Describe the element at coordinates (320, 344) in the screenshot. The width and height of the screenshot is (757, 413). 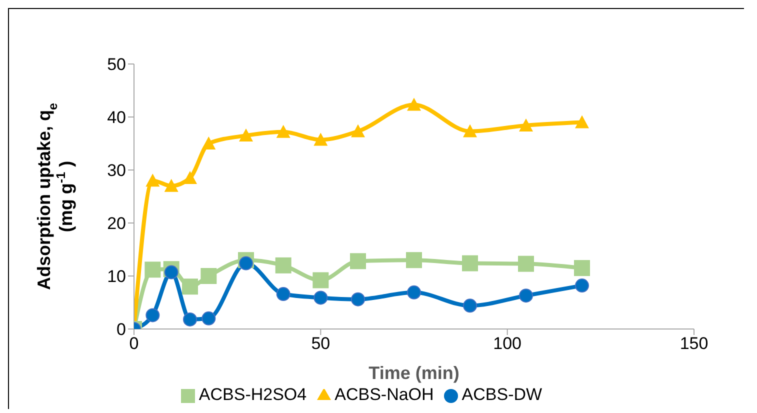
I see `x-tick-label: 50` at that location.